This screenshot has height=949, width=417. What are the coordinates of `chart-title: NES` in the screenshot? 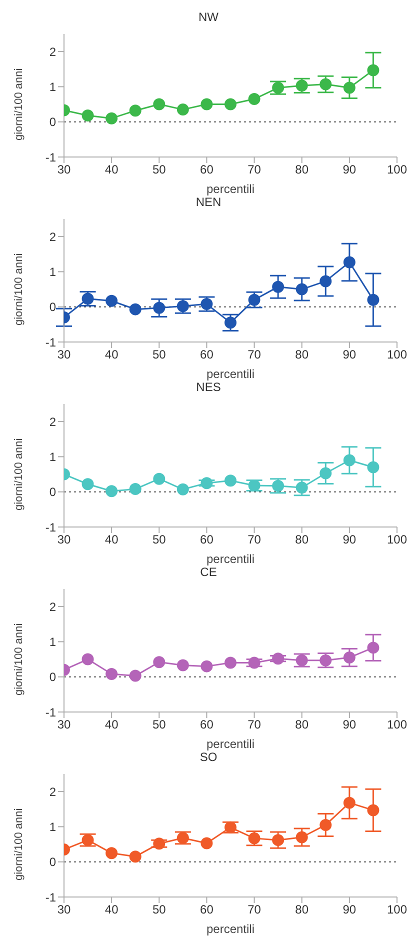 It's located at (208, 388).